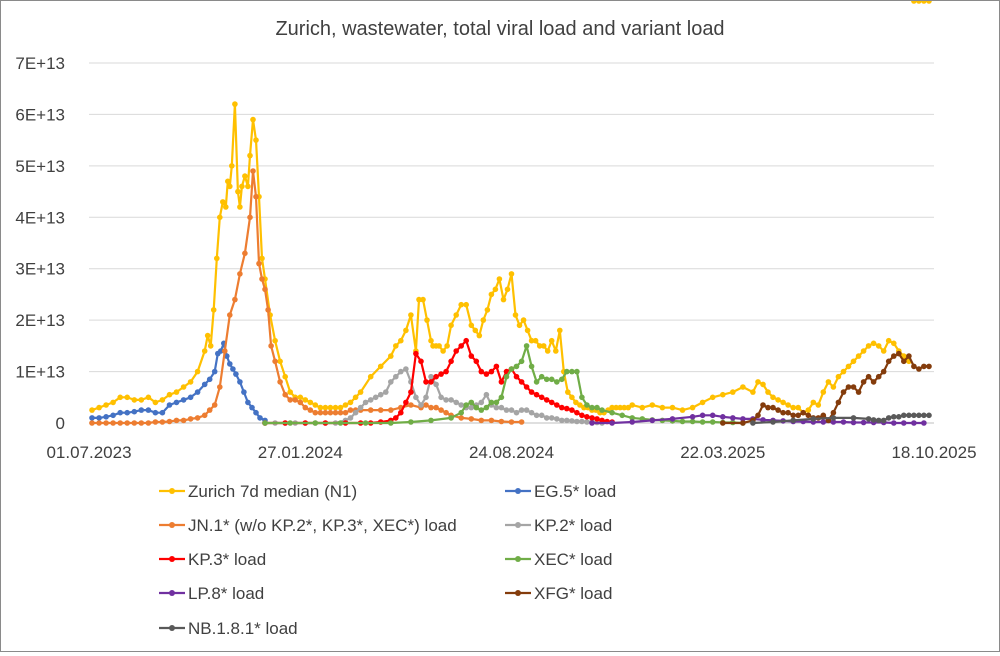 The width and height of the screenshot is (1000, 656). Describe the element at coordinates (573, 525) in the screenshot. I see `legend-label: KP.2* load` at that location.